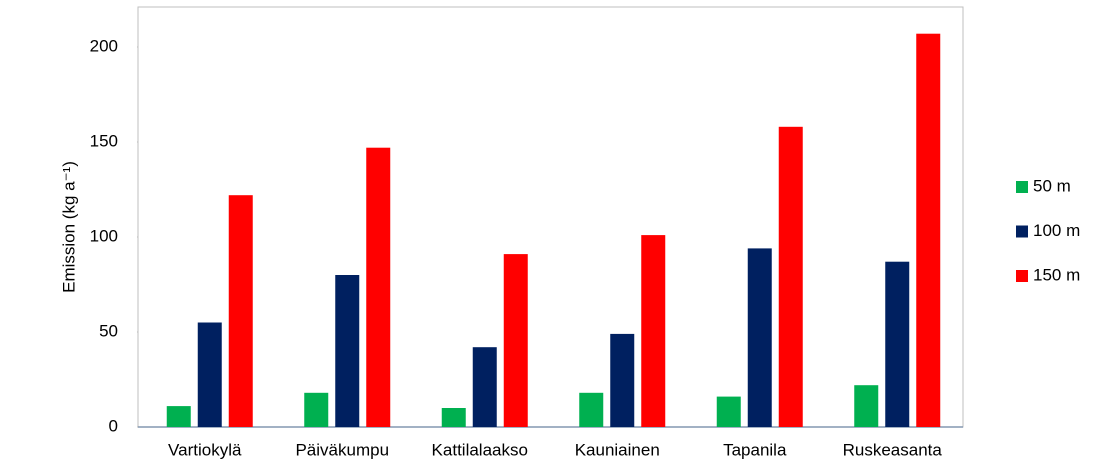 This screenshot has width=1099, height=471. I want to click on x-tick-label: Vartiokylä, so click(205, 449).